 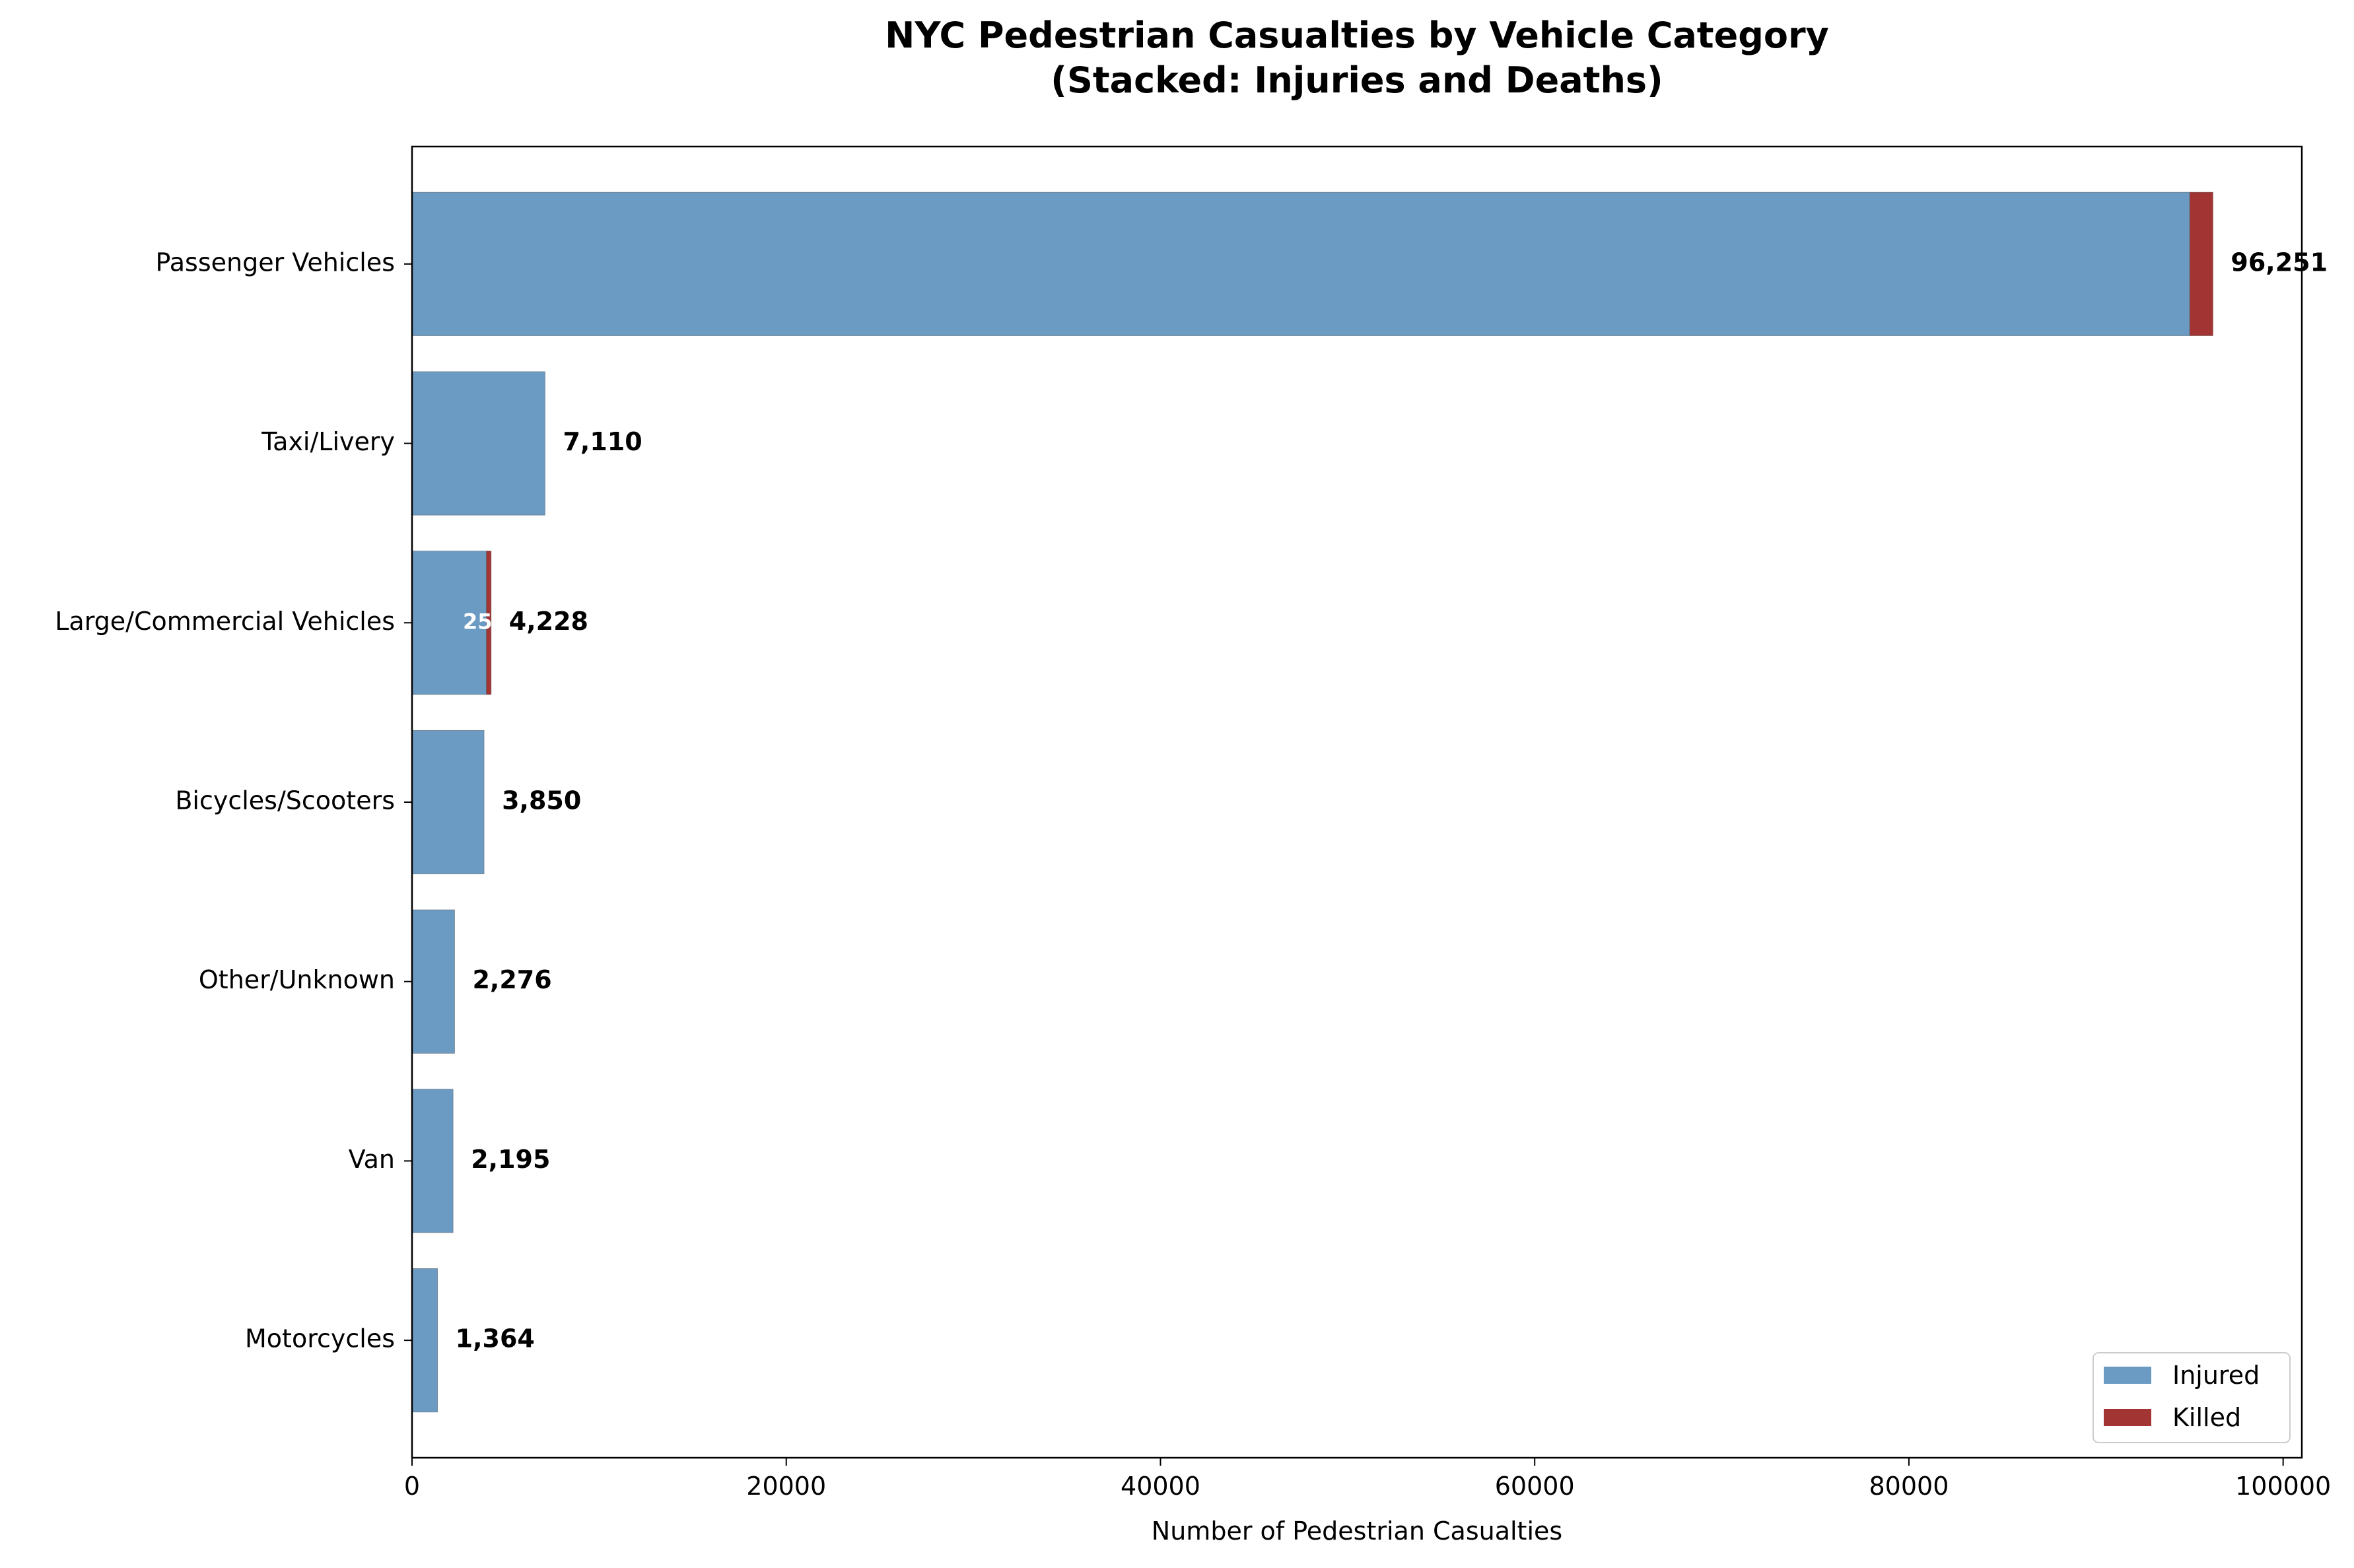 I want to click on bar-killed-passenger-vehicles, so click(x=2201, y=263).